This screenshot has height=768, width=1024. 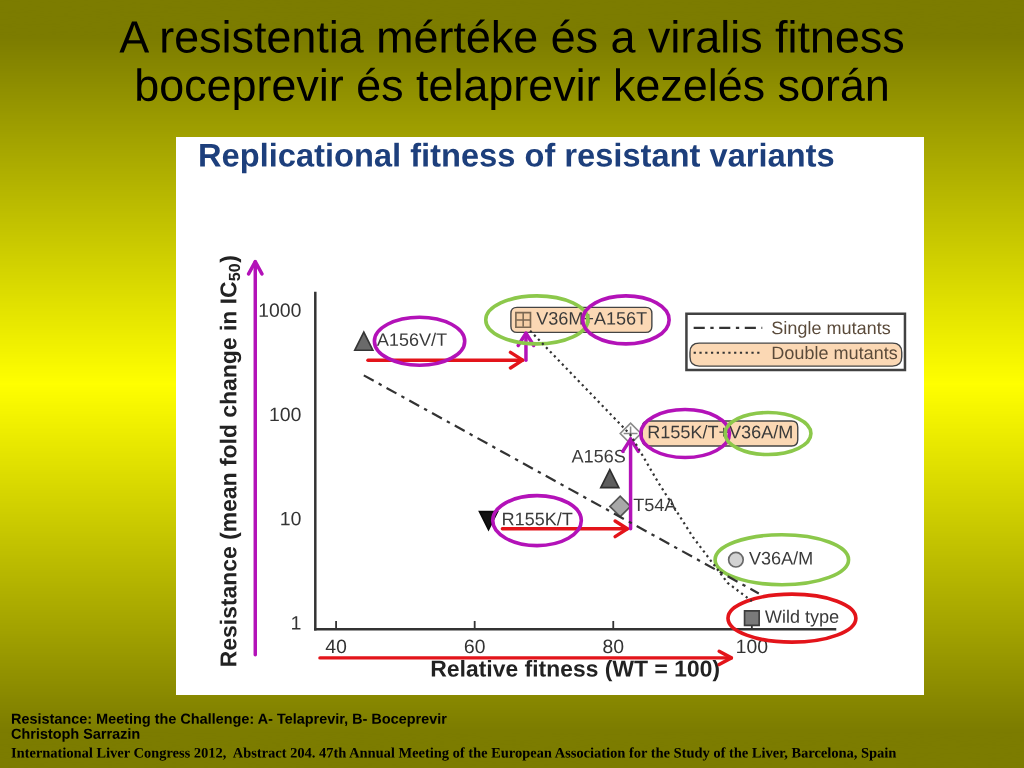 I want to click on x-axis-title: Relative fitness (WT = 100), so click(x=575, y=670).